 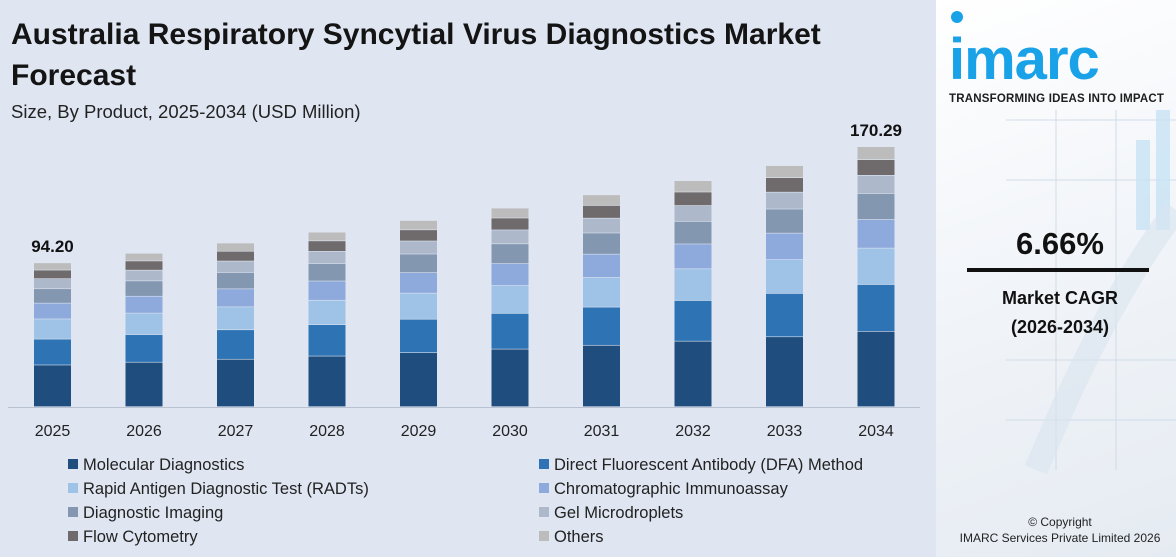 I want to click on legend-item: Diagnostic Imaging, so click(x=145, y=513).